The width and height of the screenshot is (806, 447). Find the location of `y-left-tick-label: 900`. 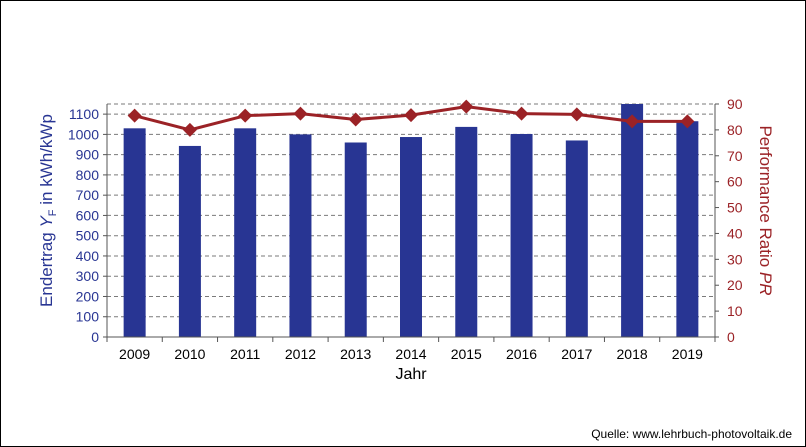

y-left-tick-label: 900 is located at coordinates (88, 155).